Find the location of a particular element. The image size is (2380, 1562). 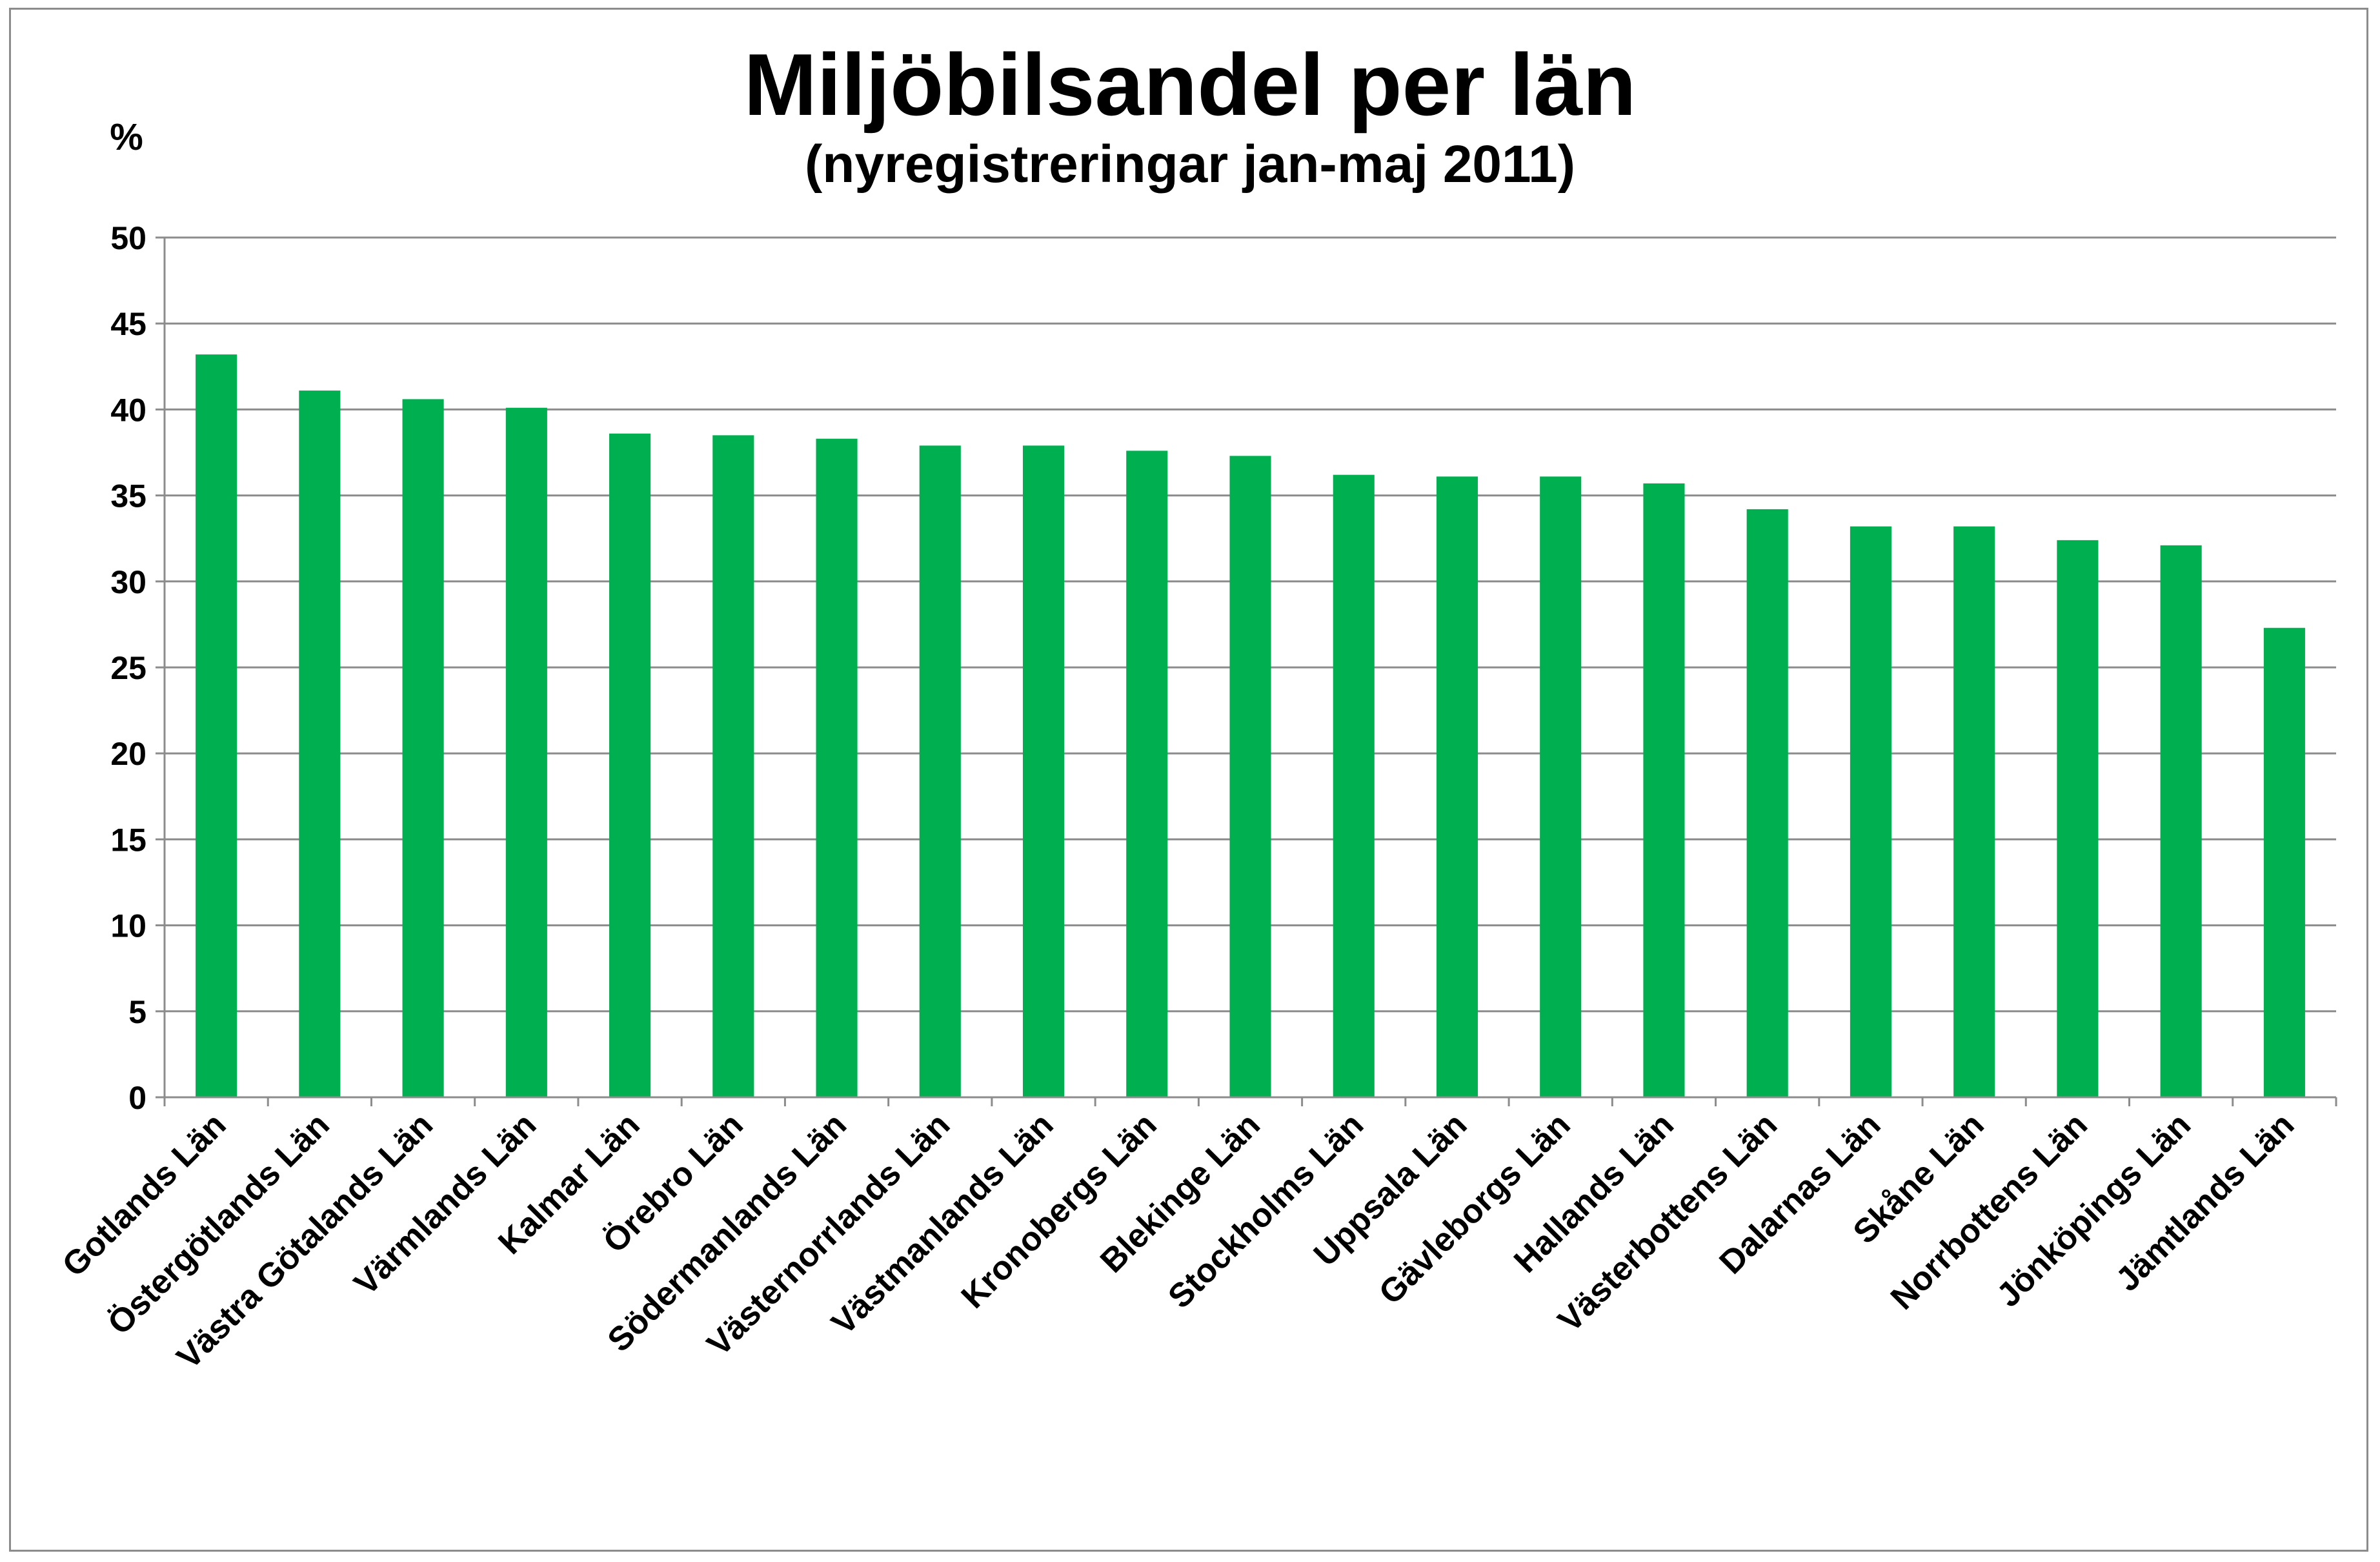

y-tick-label: 50 is located at coordinates (128, 238).